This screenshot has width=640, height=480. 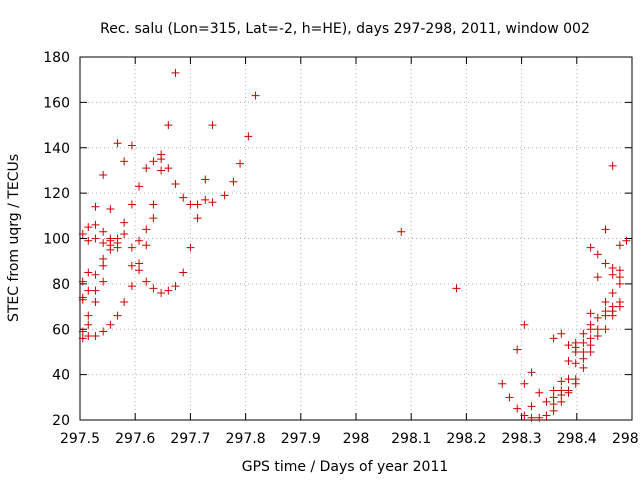 What do you see at coordinates (14, 238) in the screenshot?
I see `y-axis-label: STEC from uqrg / TECUs` at bounding box center [14, 238].